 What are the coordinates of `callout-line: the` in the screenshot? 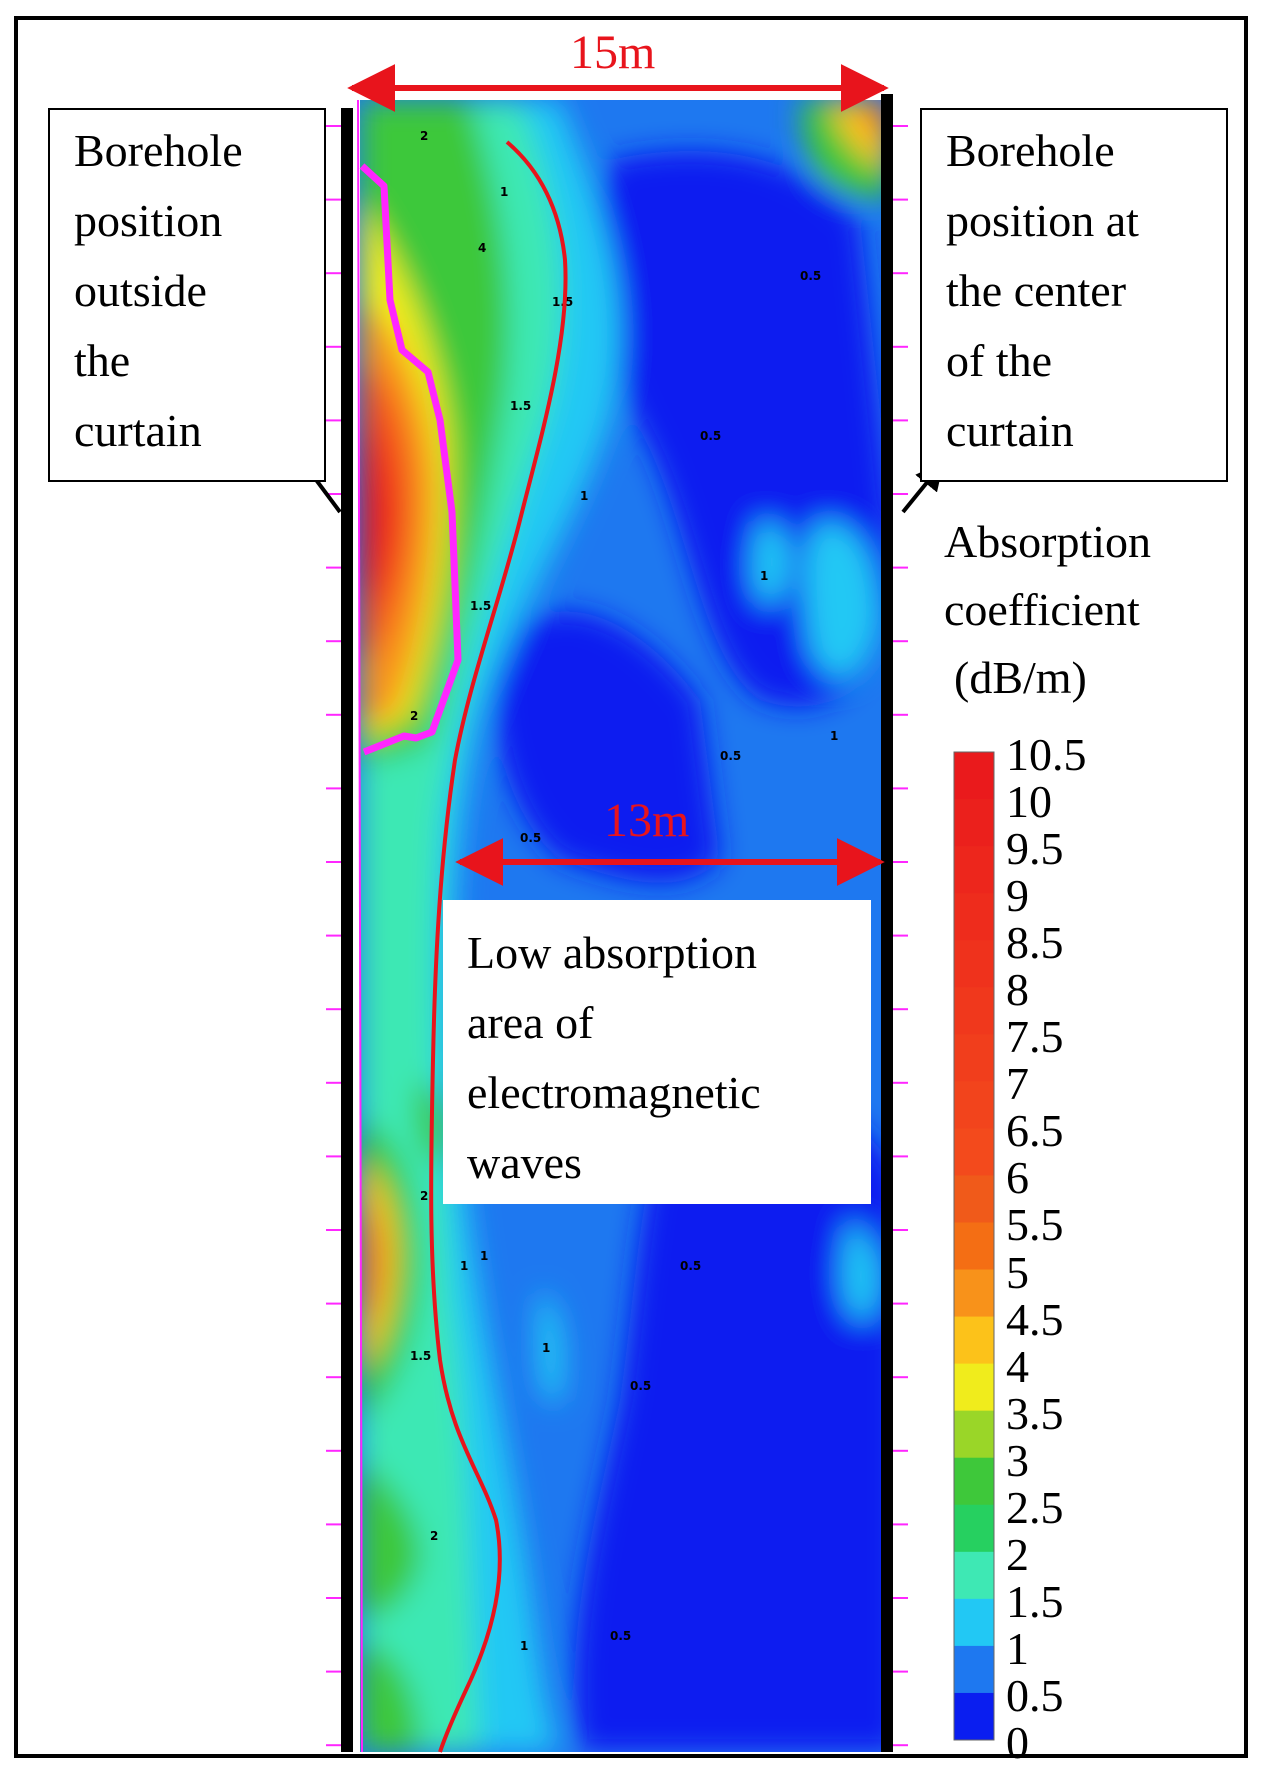 It's located at (102, 360).